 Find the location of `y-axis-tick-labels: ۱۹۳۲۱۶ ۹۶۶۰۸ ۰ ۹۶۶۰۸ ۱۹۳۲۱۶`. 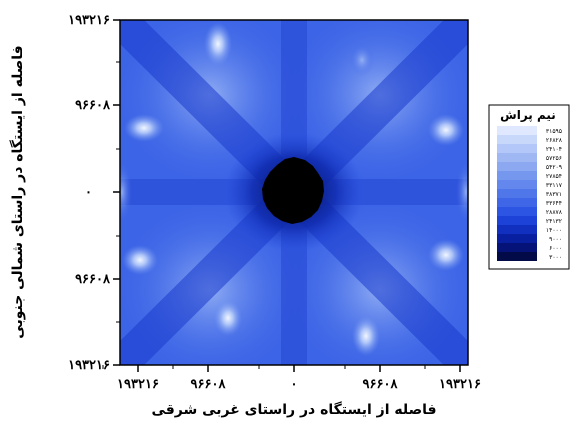

y-axis-tick-labels: ۱۹۳۲۱۶ ۹۶۶۰۸ ۰ ۹۶۶۰۸ ۱۹۳۲۱۶ is located at coordinates (89, 193).